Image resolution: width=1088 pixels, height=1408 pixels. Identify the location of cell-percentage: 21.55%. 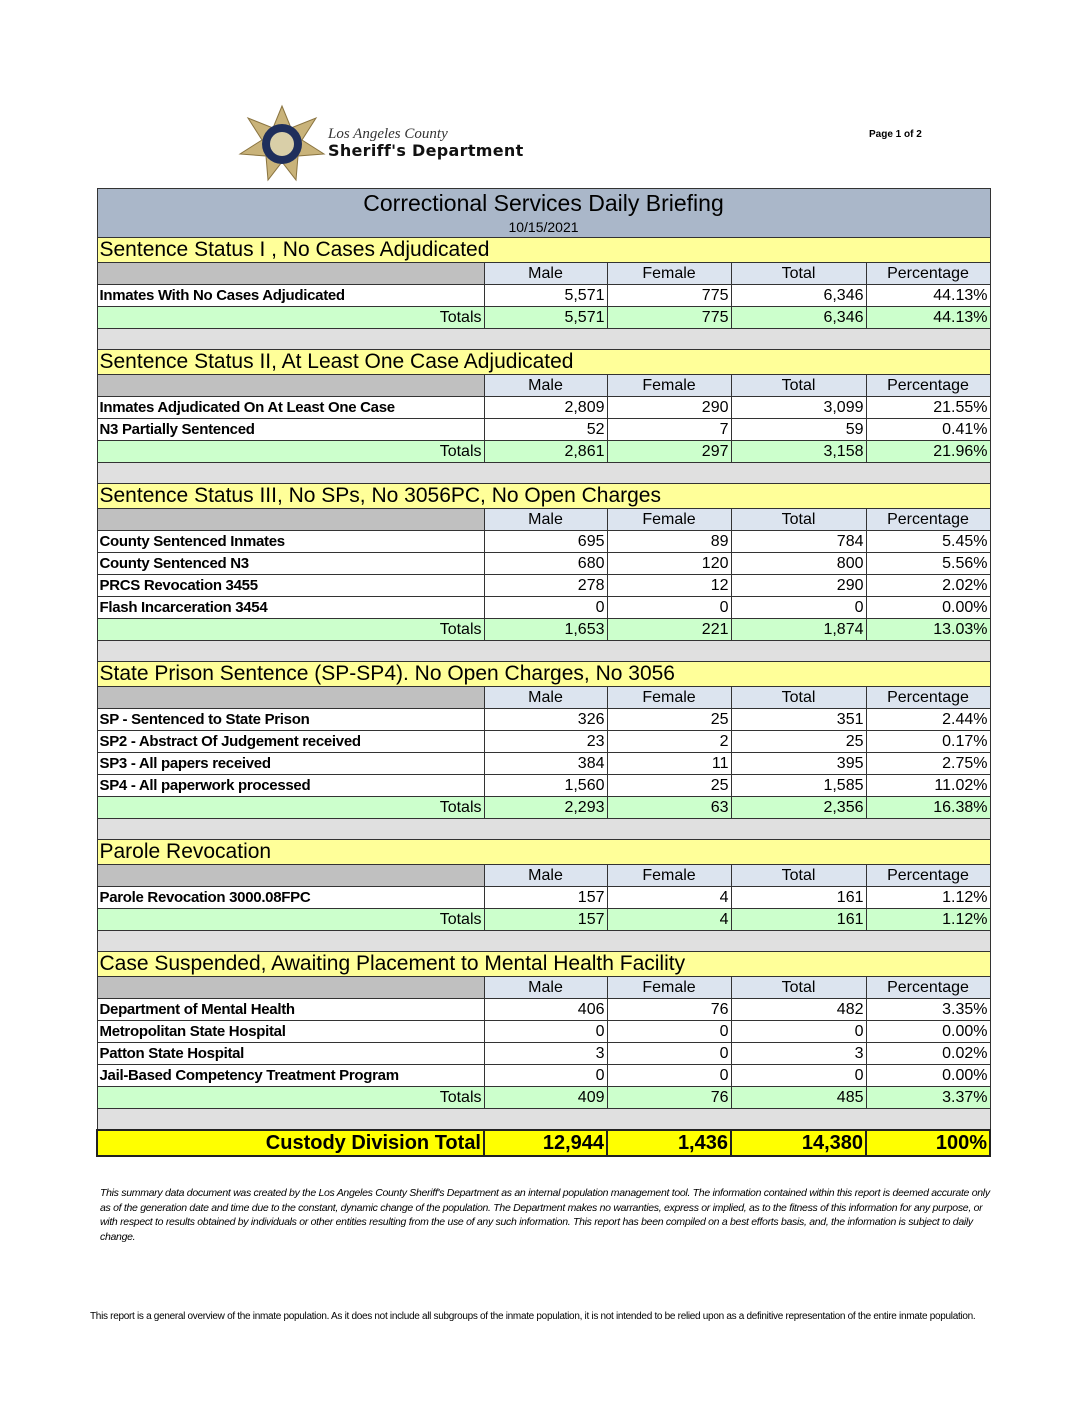
(928, 407).